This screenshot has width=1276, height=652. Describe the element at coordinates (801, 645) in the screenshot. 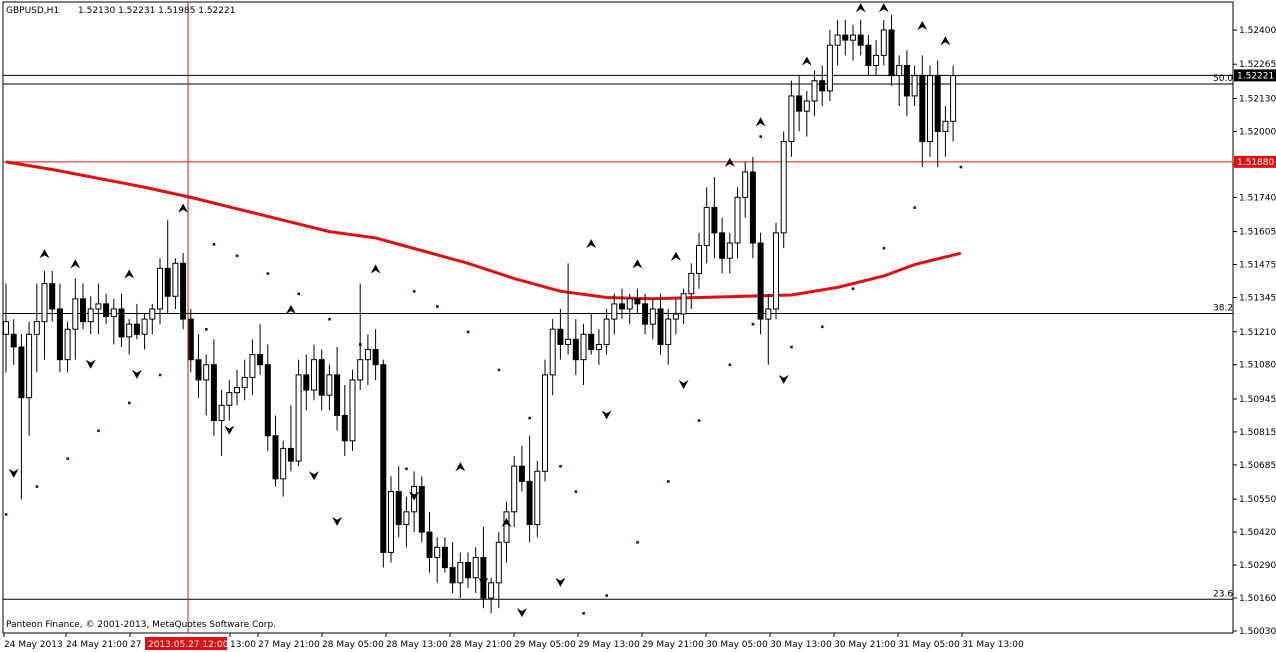

I see `x-tick-label: 30 May 13:00` at that location.